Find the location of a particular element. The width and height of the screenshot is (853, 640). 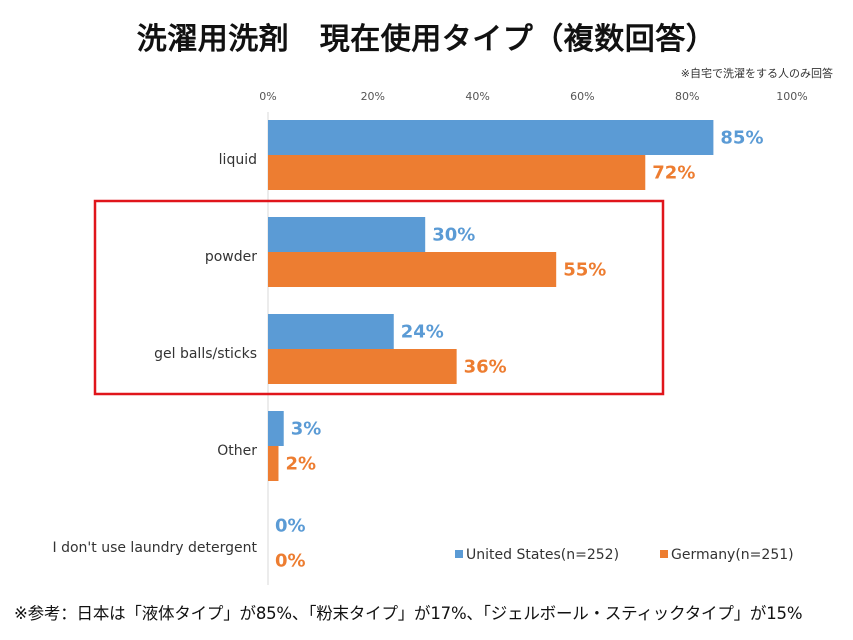

data-label: 55% is located at coordinates (584, 270).